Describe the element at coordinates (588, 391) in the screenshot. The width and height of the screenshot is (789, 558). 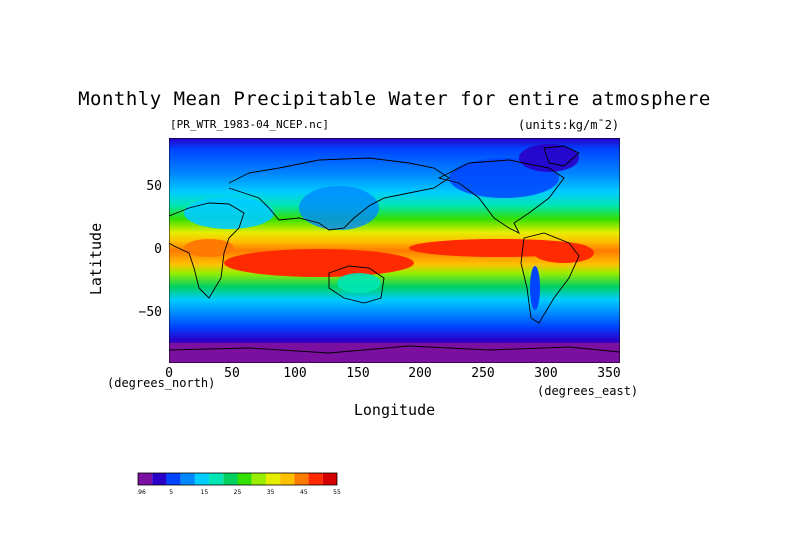
I see `x-unit-label: (degrees_east)` at that location.